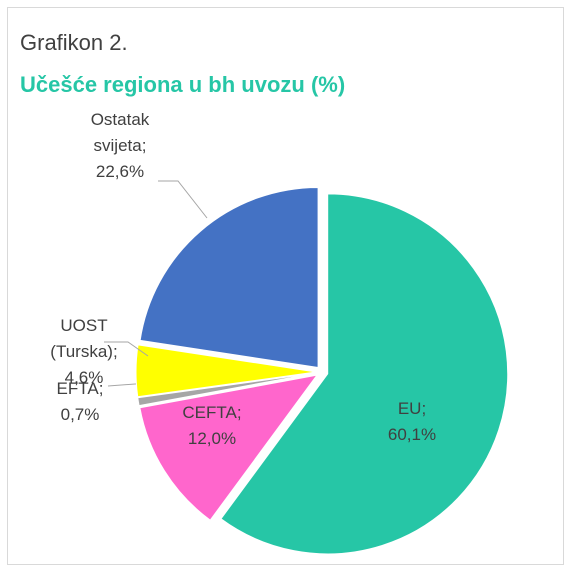  Describe the element at coordinates (209, 412) in the screenshot. I see `label-category: CEFTA` at that location.